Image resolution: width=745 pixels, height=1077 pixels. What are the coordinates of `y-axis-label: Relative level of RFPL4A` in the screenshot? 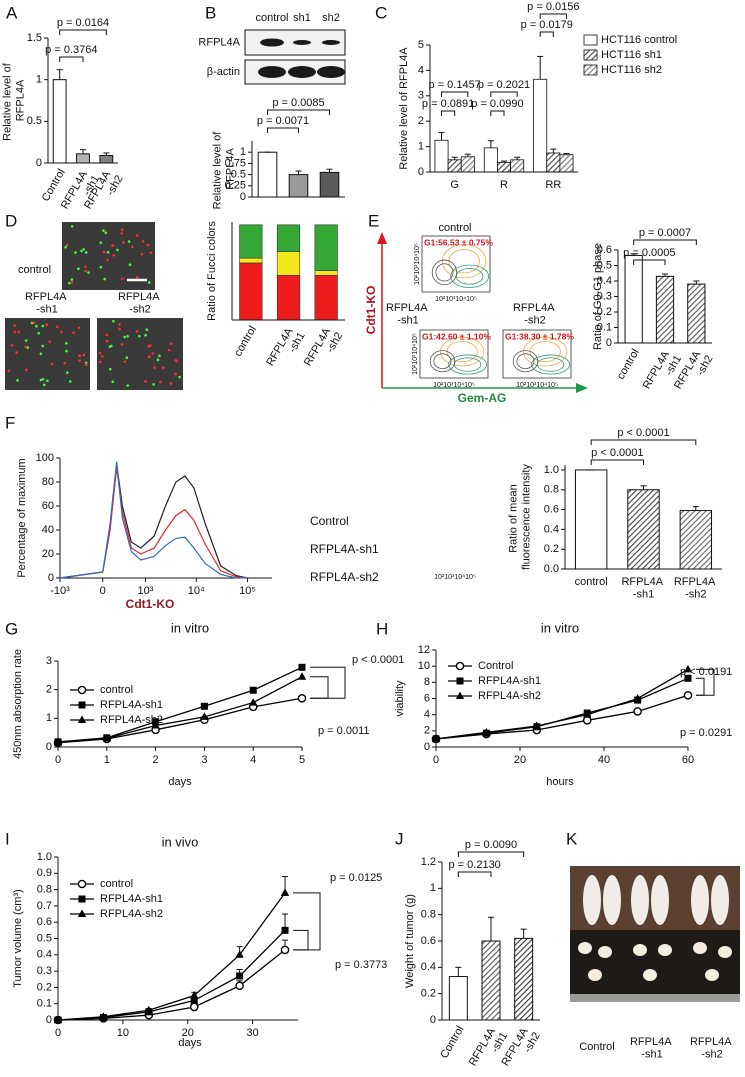 It's located at (224, 169).